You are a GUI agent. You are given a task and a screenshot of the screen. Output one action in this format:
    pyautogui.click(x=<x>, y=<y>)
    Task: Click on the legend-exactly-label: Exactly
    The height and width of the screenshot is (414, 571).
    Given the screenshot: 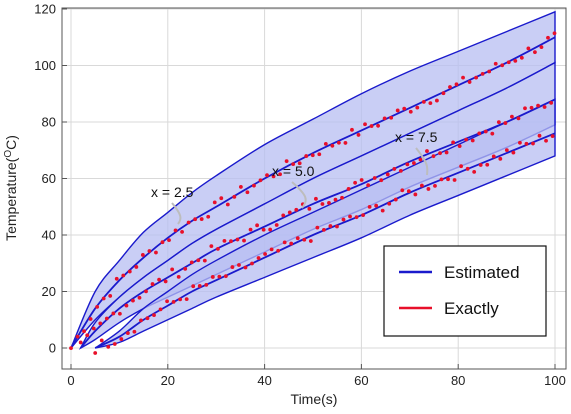 What is the action you would take?
    pyautogui.click(x=471, y=308)
    